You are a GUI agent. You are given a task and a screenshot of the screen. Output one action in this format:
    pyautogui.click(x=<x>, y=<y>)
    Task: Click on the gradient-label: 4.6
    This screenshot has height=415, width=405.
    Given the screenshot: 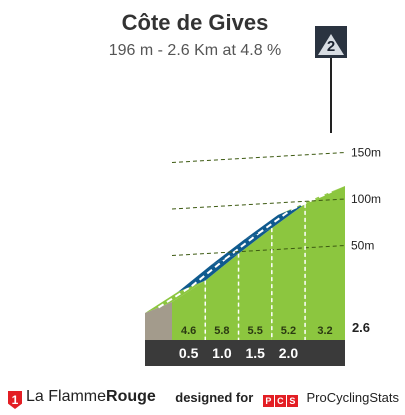 What is the action you would take?
    pyautogui.click(x=188, y=331)
    